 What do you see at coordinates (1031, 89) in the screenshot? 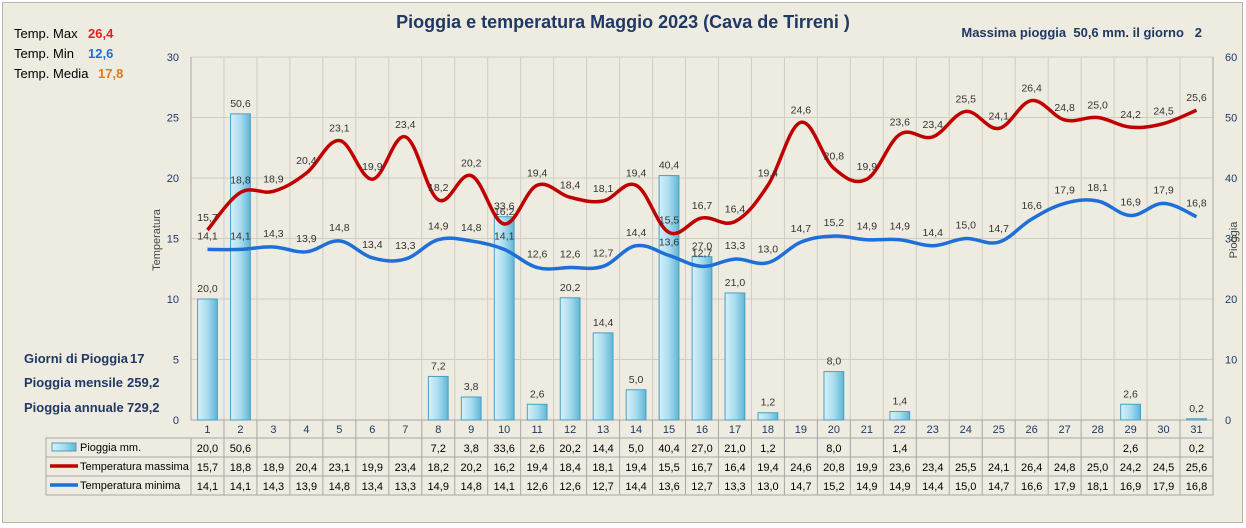
I see `temp-max-data-label: 26,4` at bounding box center [1031, 89].